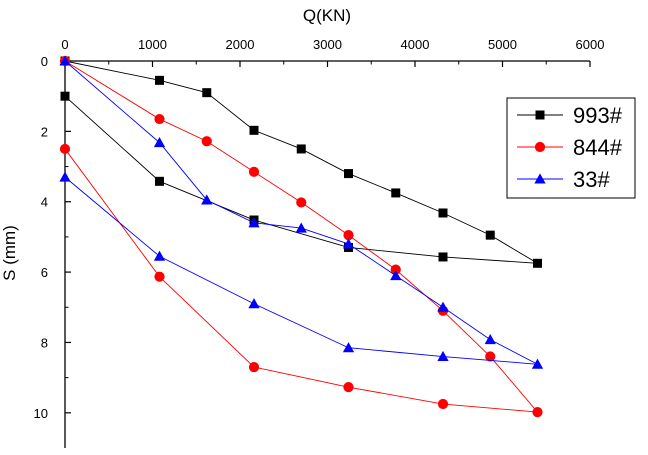  Describe the element at coordinates (540, 115) in the screenshot. I see `legend-marker-993#` at that location.